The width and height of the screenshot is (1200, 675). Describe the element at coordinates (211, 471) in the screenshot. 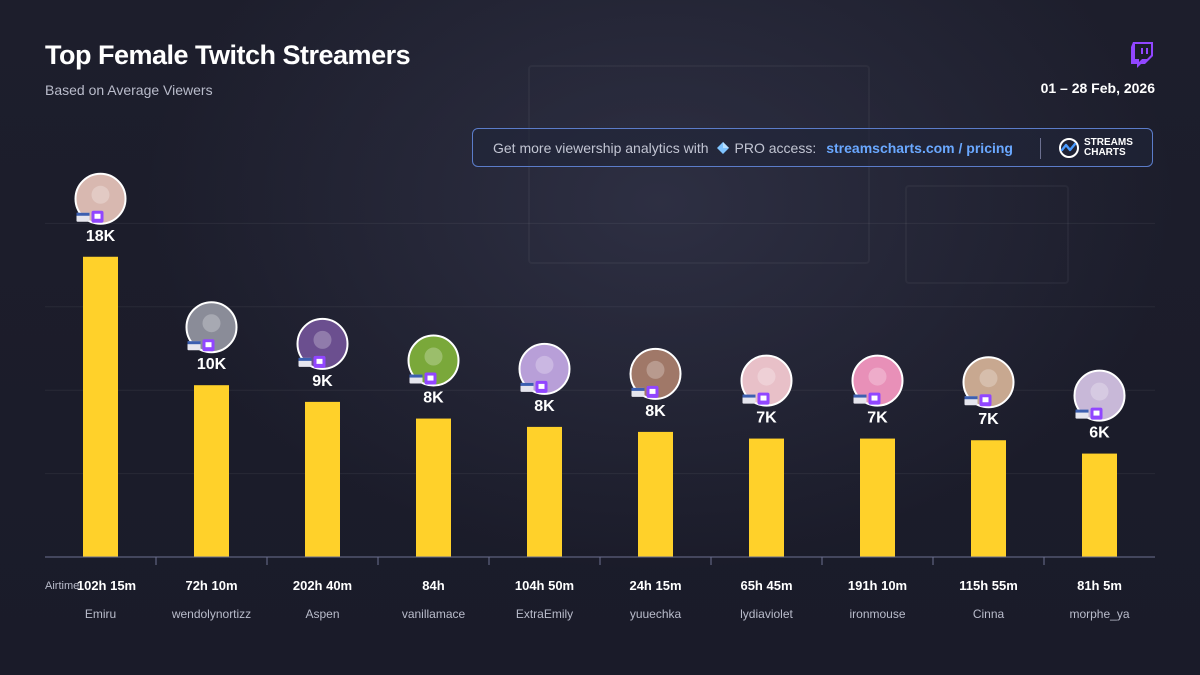

I see `bar-wendolynortizz` at that location.